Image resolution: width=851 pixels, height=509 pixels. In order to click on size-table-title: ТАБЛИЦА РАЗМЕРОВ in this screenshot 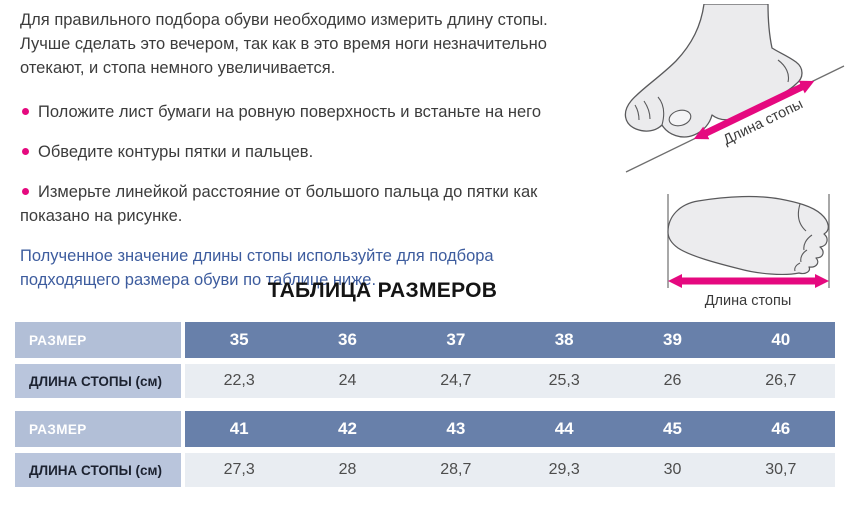, I will do `click(382, 290)`.